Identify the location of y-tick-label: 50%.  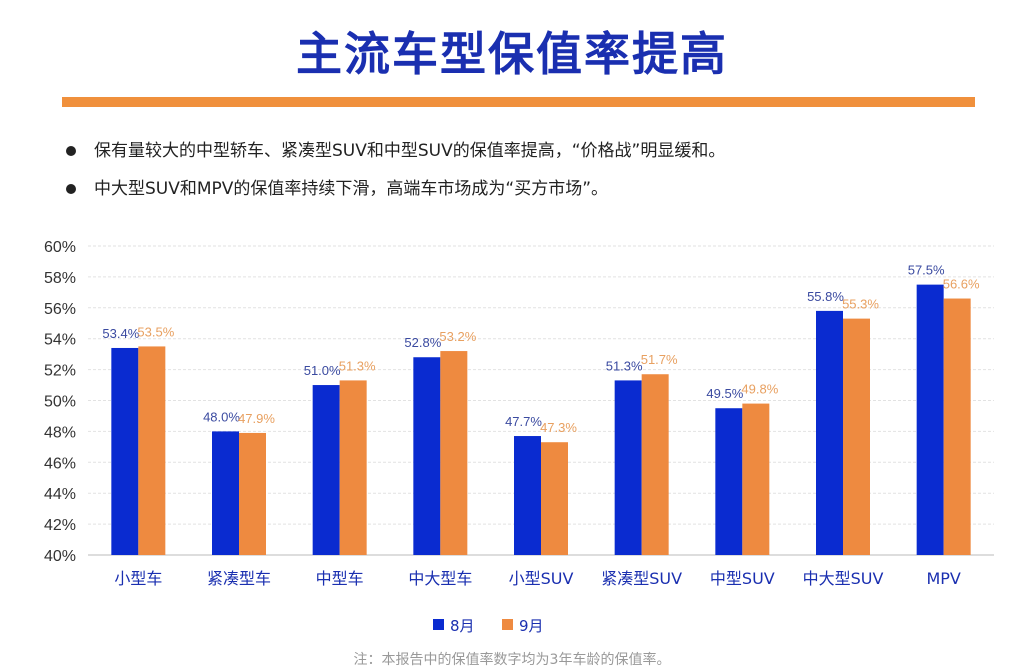
(60, 402).